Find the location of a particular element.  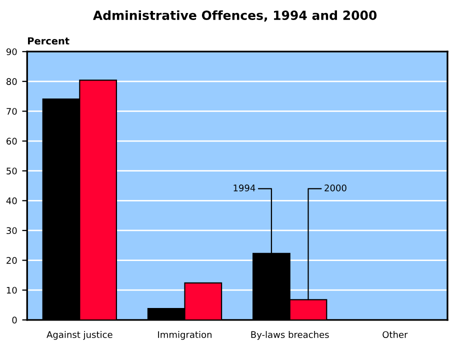

y-tick-label: 60 is located at coordinates (11, 141).